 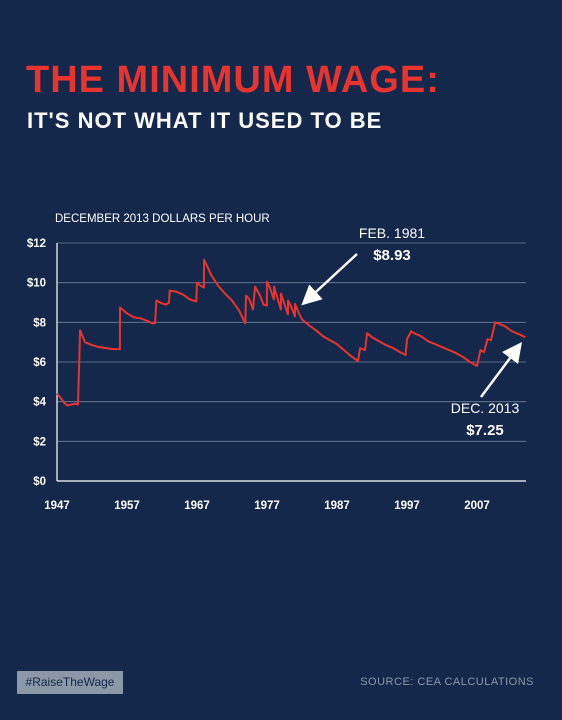 I want to click on annotation-date: DEC. 2013, so click(x=485, y=408).